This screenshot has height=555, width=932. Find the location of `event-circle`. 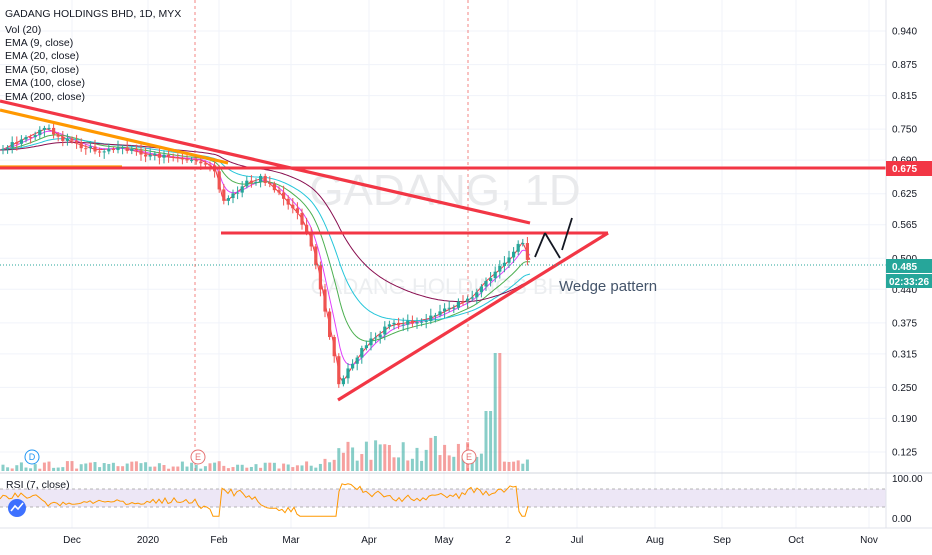

event-circle is located at coordinates (198, 457).